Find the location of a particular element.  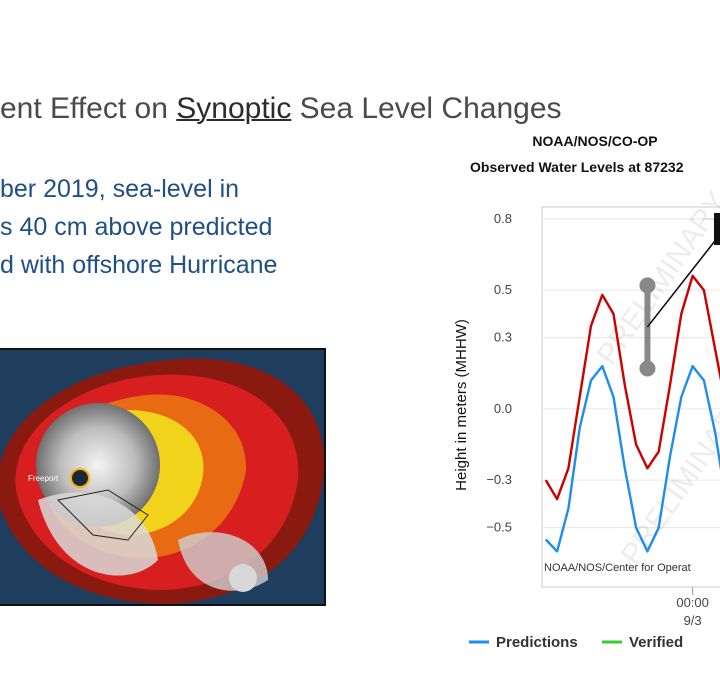

hurricane-eye is located at coordinates (80, 478).